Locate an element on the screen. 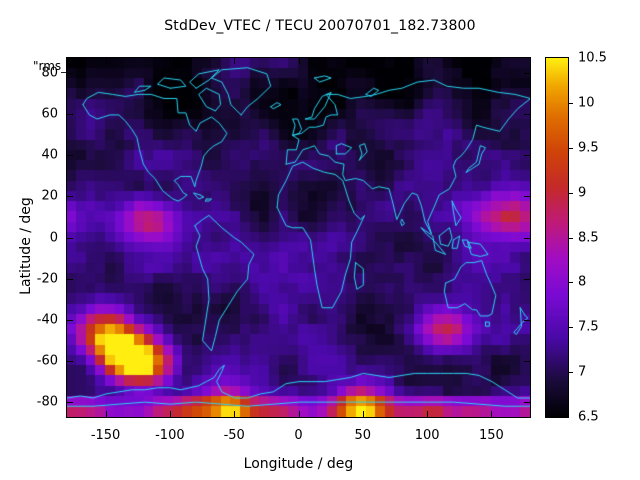 This screenshot has width=640, height=480. plot-title: StdDev_VTEC / TECU 20070701_182.73800 is located at coordinates (320, 26).